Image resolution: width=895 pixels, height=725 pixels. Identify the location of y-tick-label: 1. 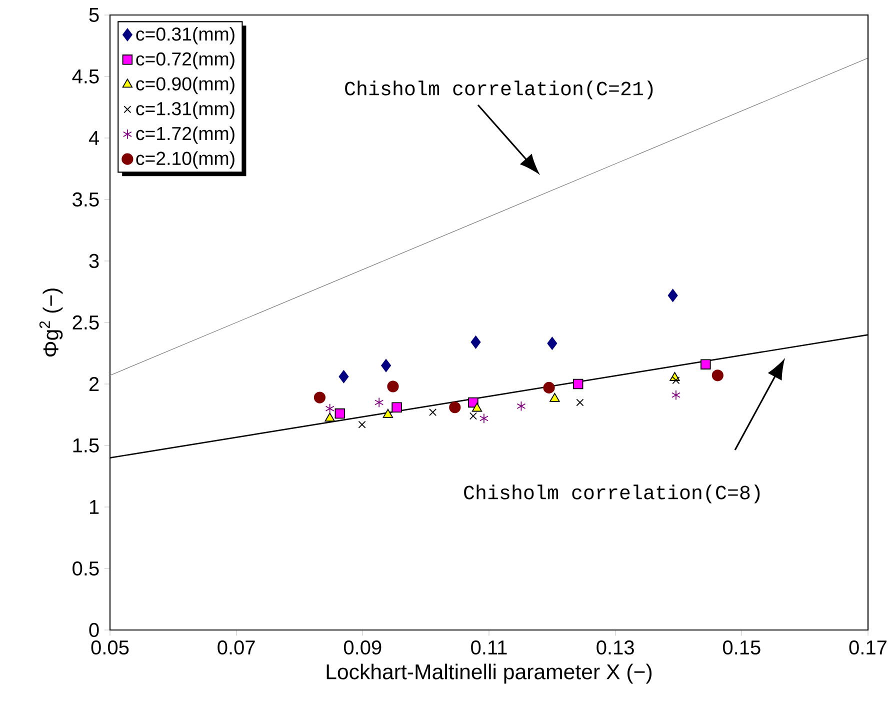
(94, 507).